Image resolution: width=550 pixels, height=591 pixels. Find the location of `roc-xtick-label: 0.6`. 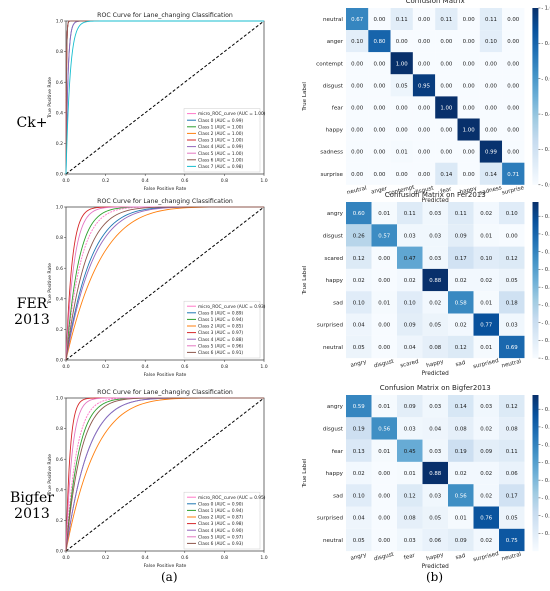

roc-xtick-label: 0.6 is located at coordinates (184, 367).